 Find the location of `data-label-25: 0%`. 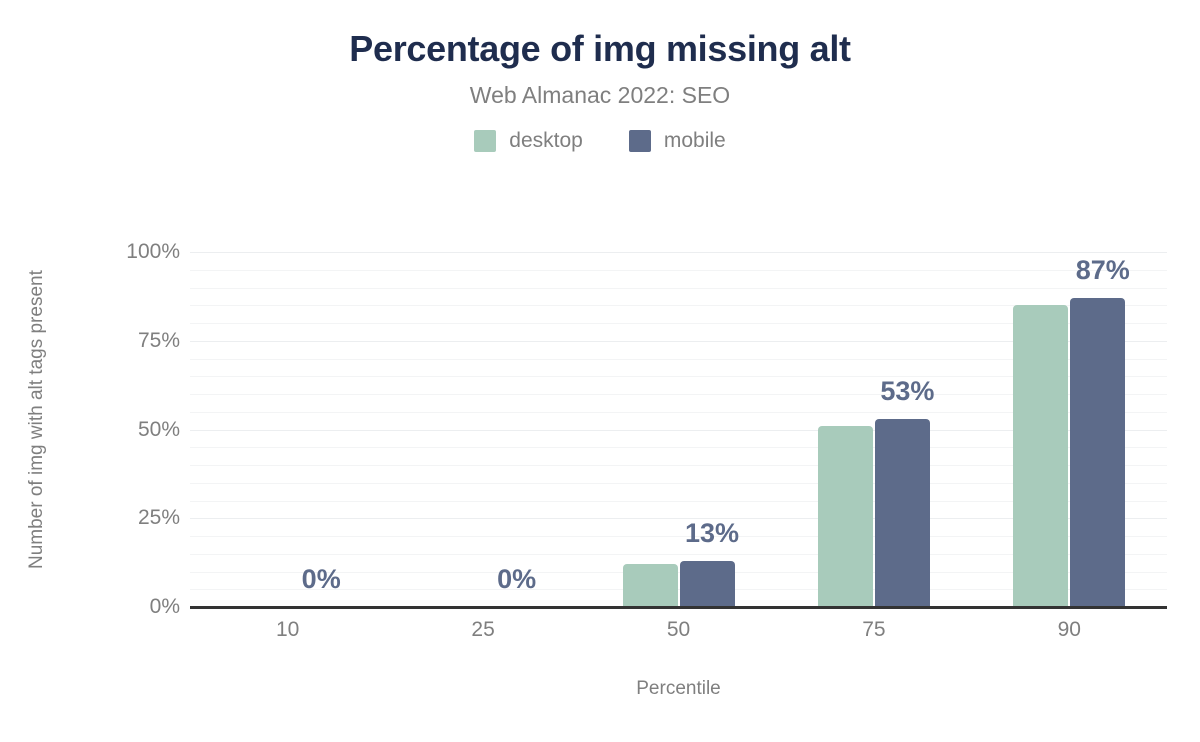

data-label-25: 0% is located at coordinates (517, 579).